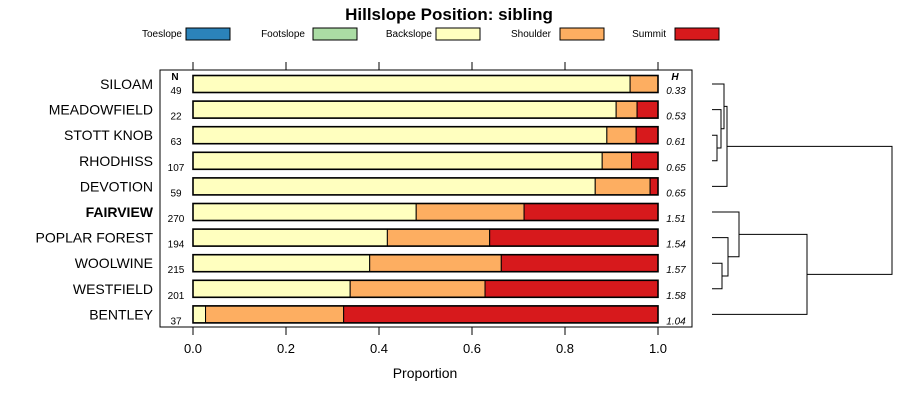 The image size is (900, 400). Describe the element at coordinates (162, 34) in the screenshot. I see `legend-label: Toeslope` at that location.